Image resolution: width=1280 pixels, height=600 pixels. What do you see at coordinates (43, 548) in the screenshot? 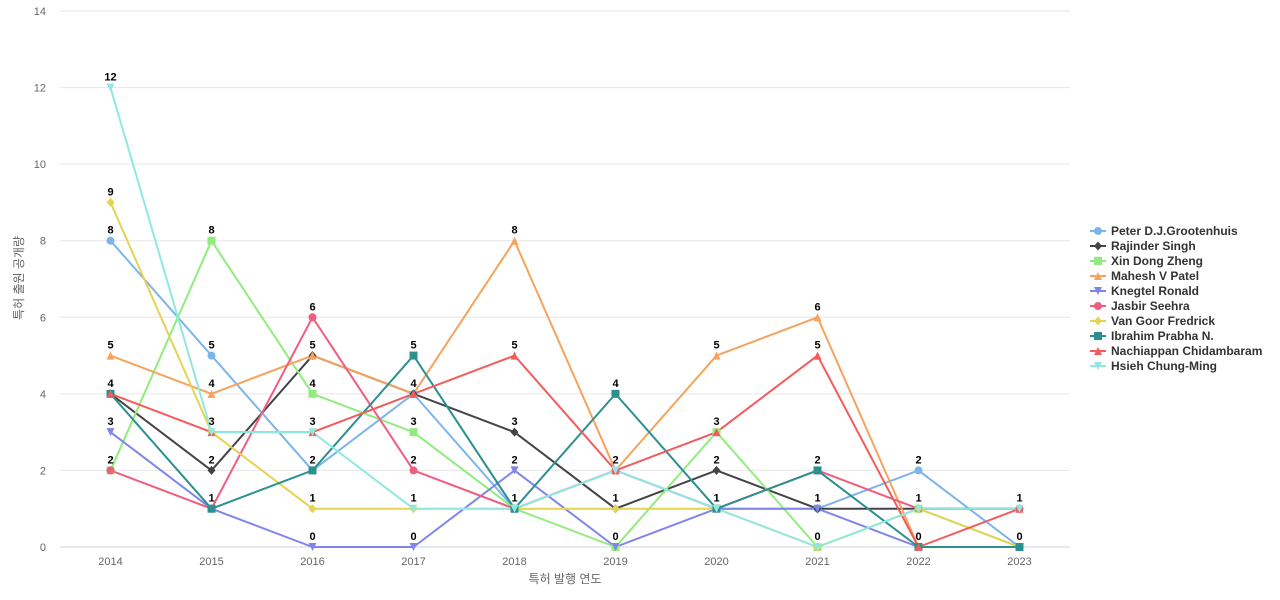
I see `y-tick-label: 0` at bounding box center [43, 548].